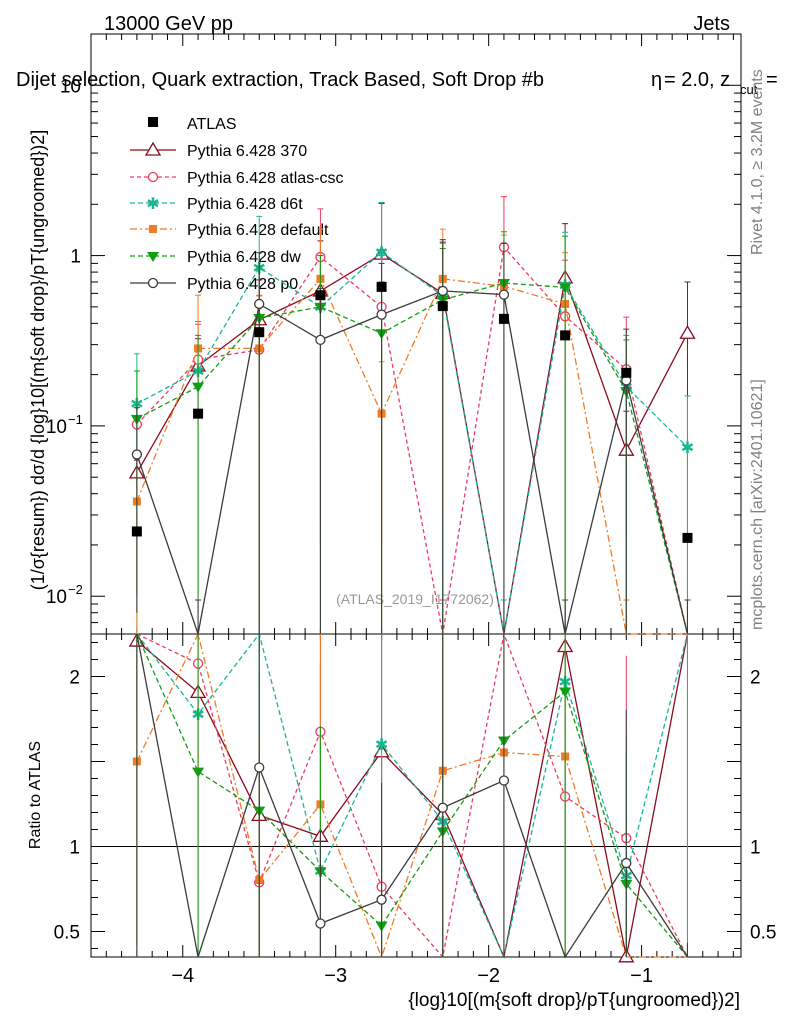 The image size is (786, 1024). Describe the element at coordinates (74, 678) in the screenshot. I see `ratio-y-tick-label: 2` at that location.